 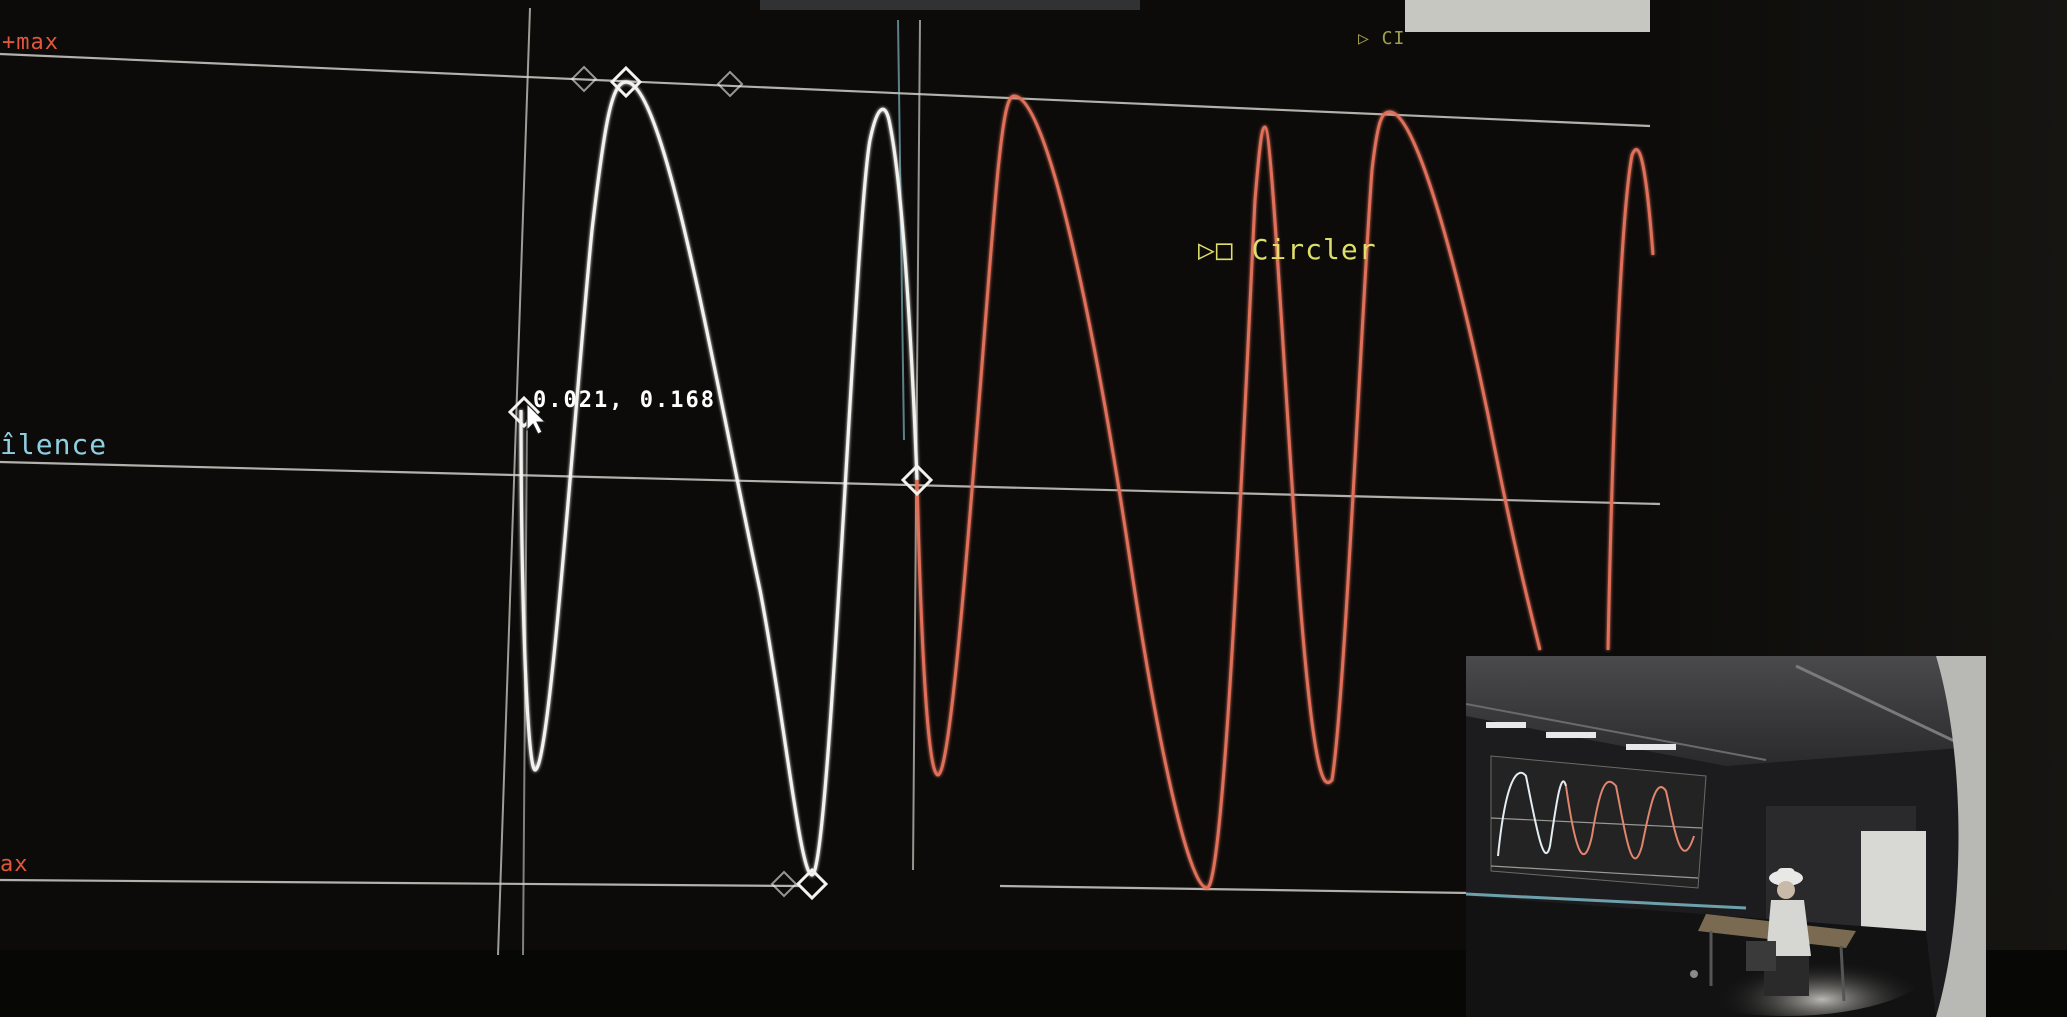 I want to click on performer-scene, so click(x=1726, y=836).